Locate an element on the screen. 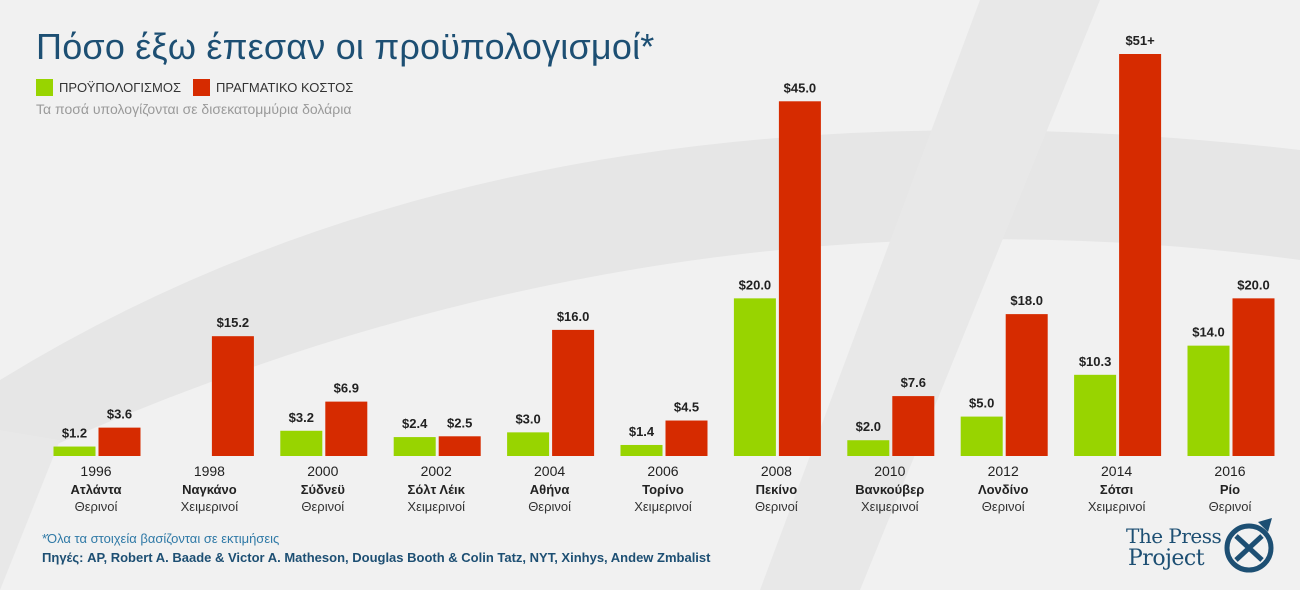 The width and height of the screenshot is (1300, 590). budget-bar-2004 is located at coordinates (528, 444).